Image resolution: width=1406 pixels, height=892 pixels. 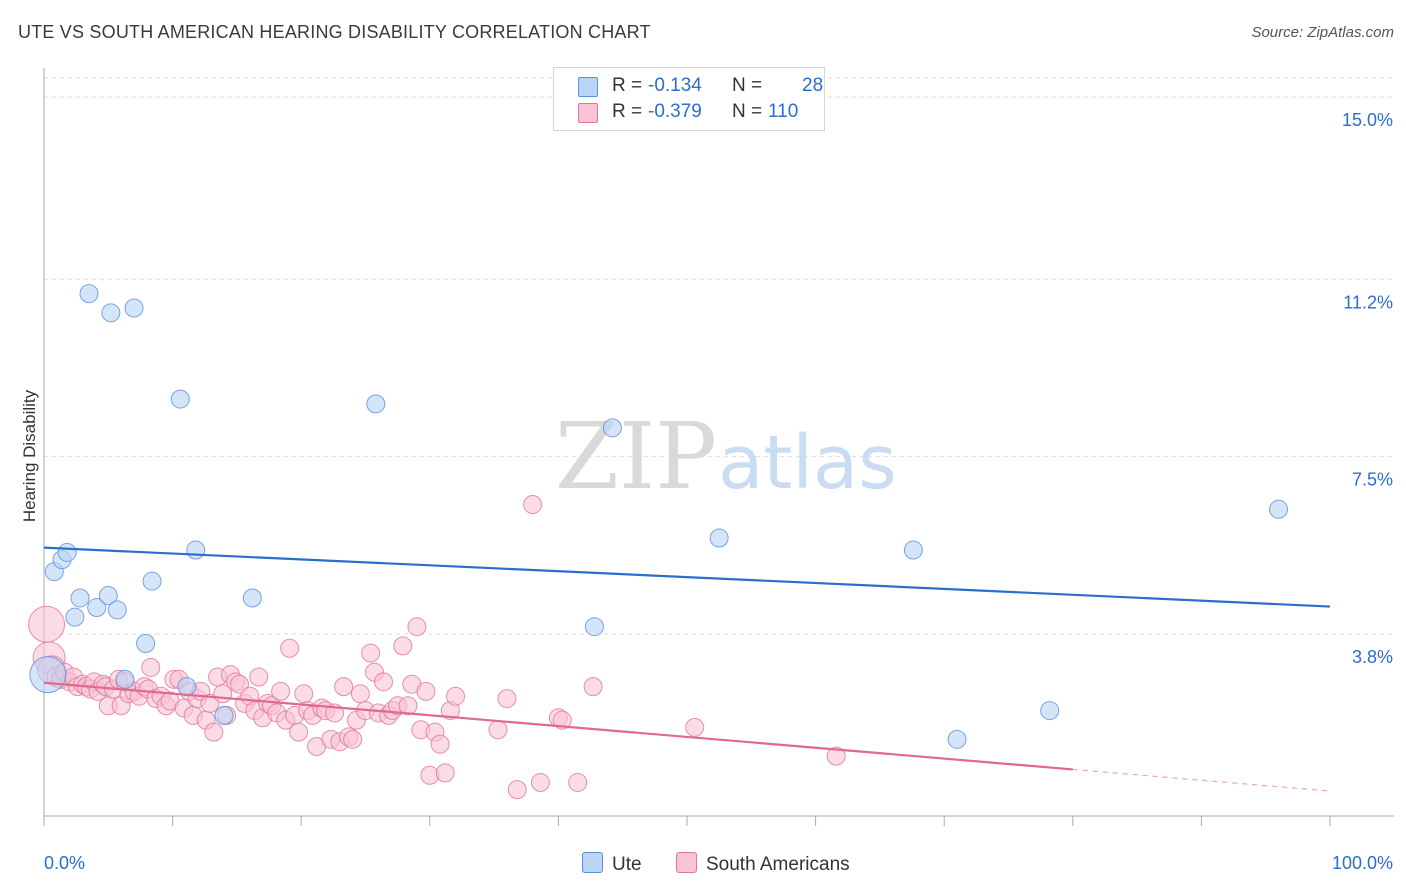 I want to click on legend-swatch-ute, so click(x=588, y=87).